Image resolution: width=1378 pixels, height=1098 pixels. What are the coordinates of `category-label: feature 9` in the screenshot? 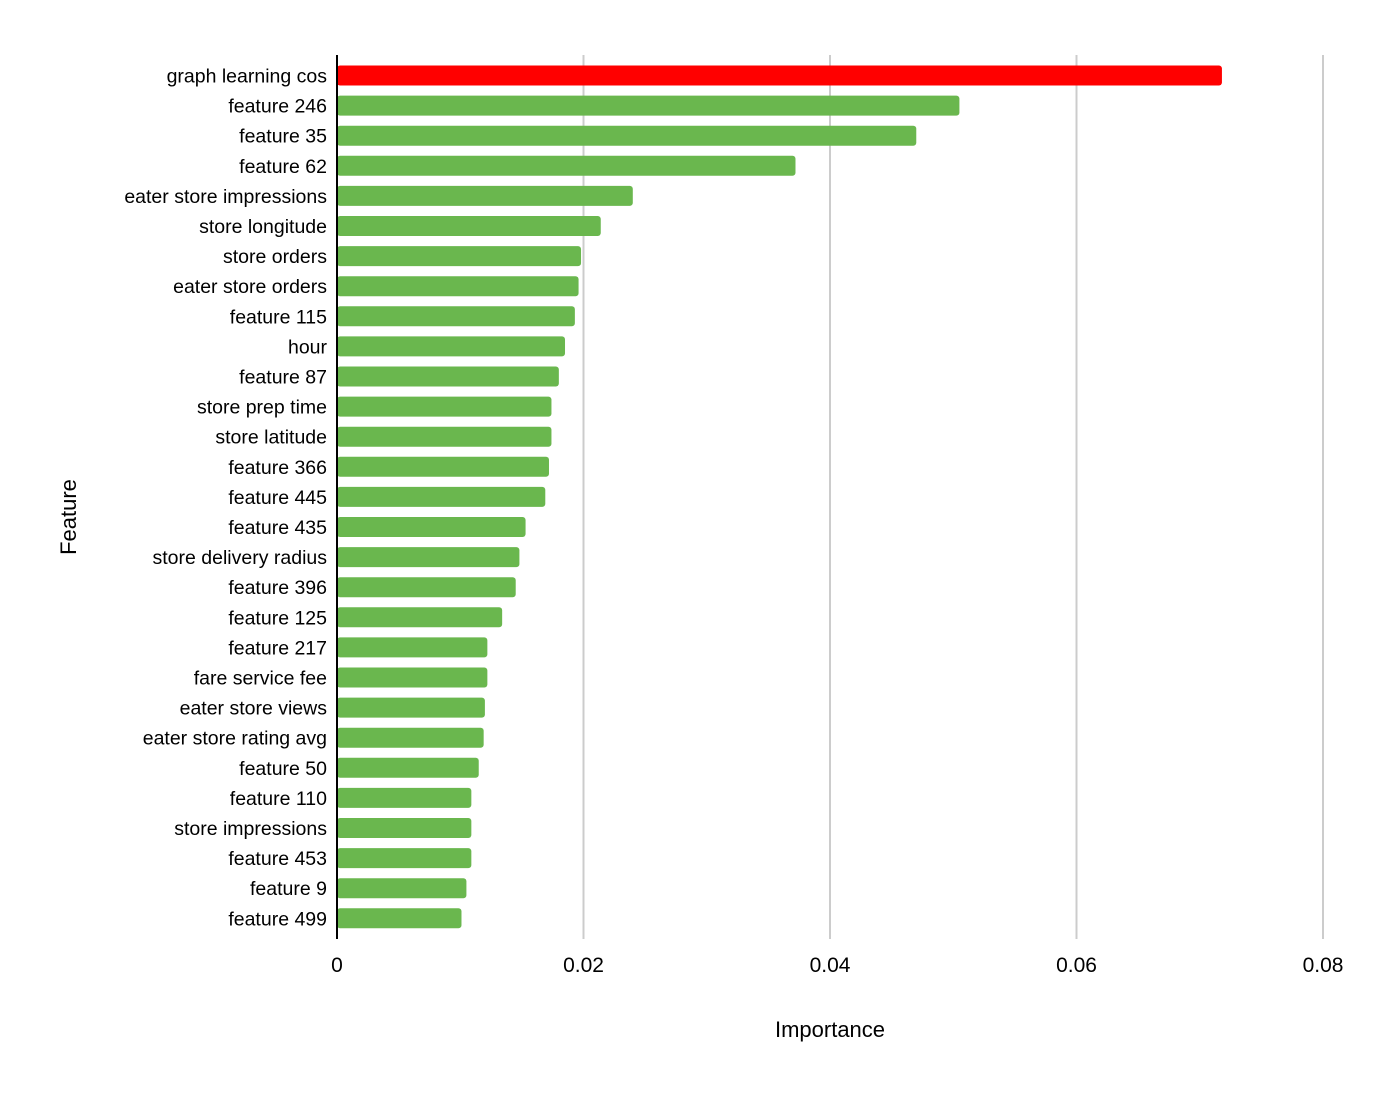 It's located at (288, 889).